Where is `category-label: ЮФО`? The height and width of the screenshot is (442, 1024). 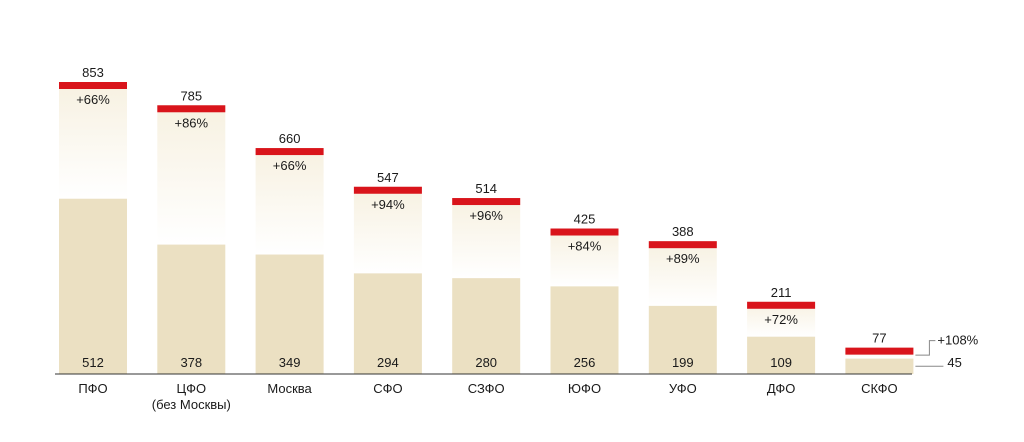 category-label: ЮФО is located at coordinates (584, 388).